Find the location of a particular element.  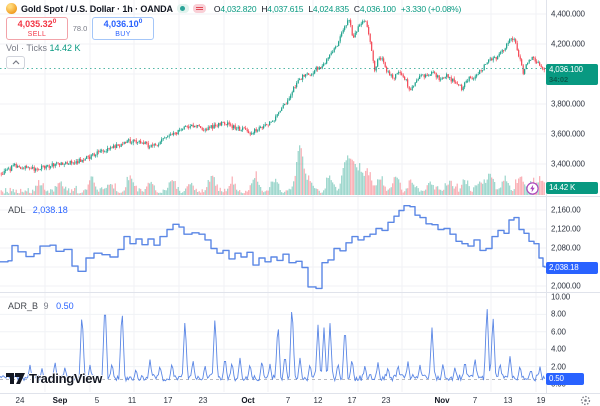

time-tick-label: 13 is located at coordinates (508, 400).